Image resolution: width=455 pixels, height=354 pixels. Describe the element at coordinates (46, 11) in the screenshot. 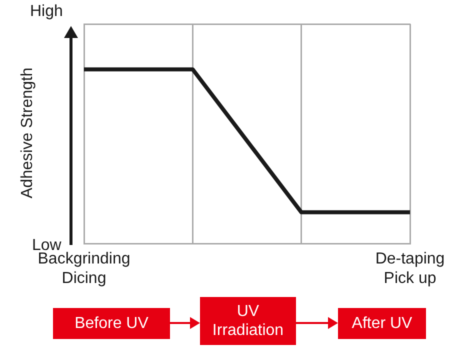

I see `text: High` at that location.